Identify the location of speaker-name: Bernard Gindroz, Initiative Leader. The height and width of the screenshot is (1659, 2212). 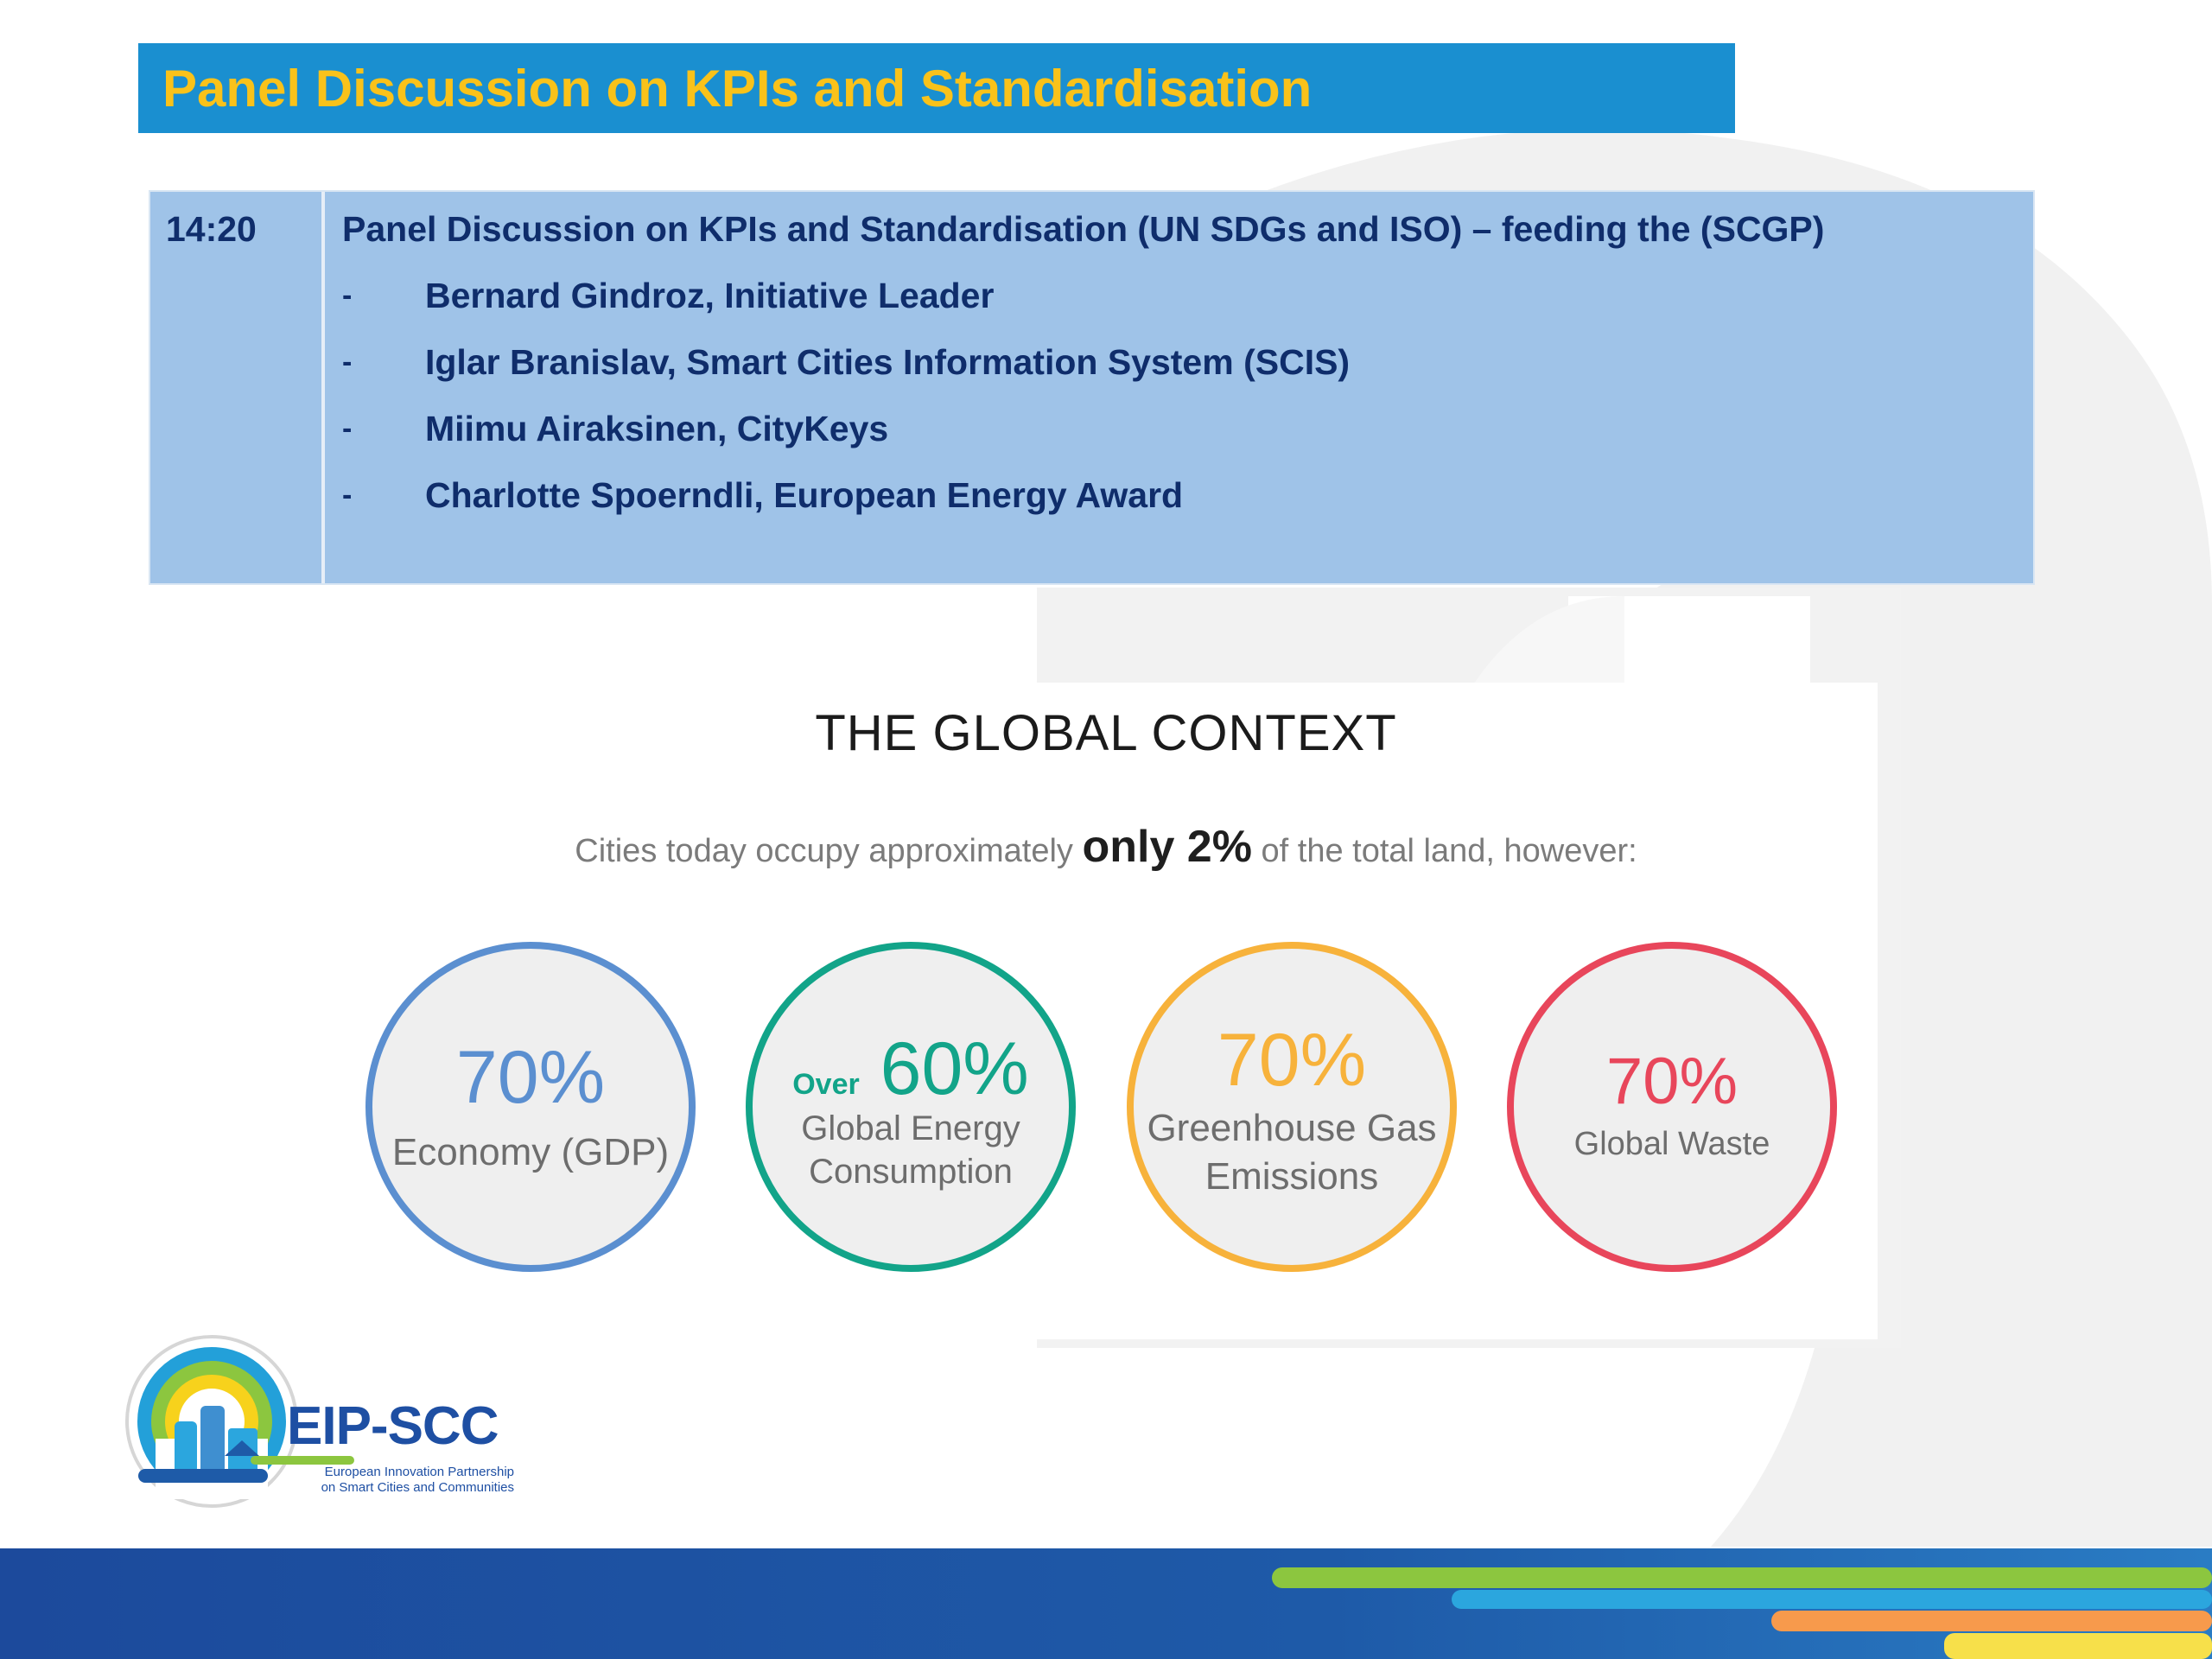
(710, 295).